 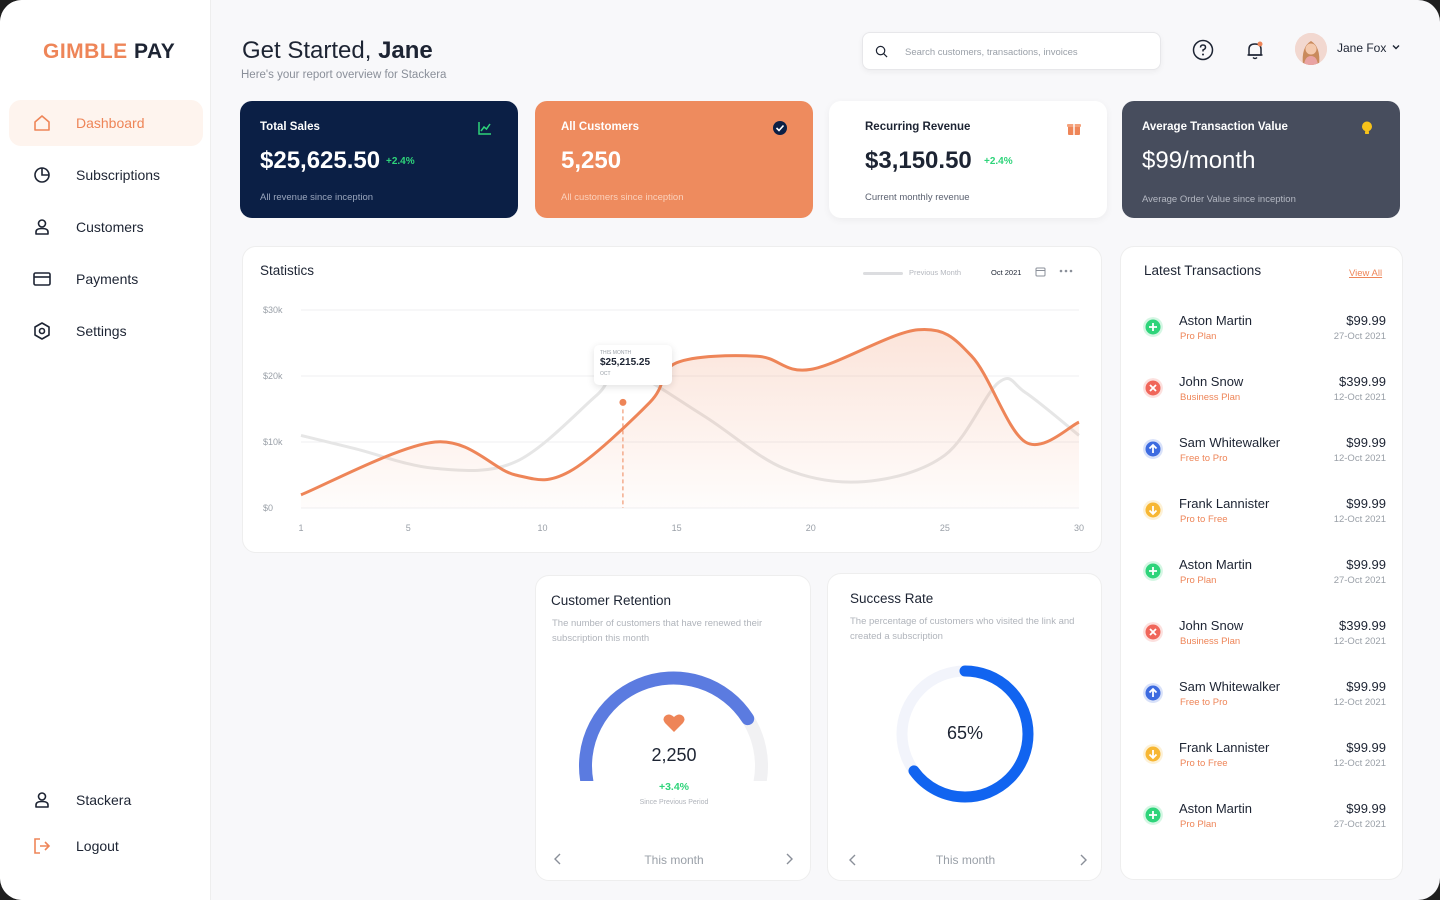 What do you see at coordinates (690, 412) in the screenshot?
I see `this-month-line` at bounding box center [690, 412].